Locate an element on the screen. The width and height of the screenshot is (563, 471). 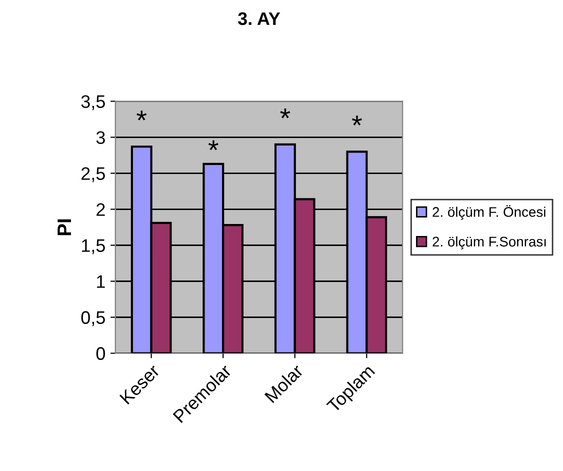
legend-label: 2. ölçüm F.Sonrası is located at coordinates (489, 243).